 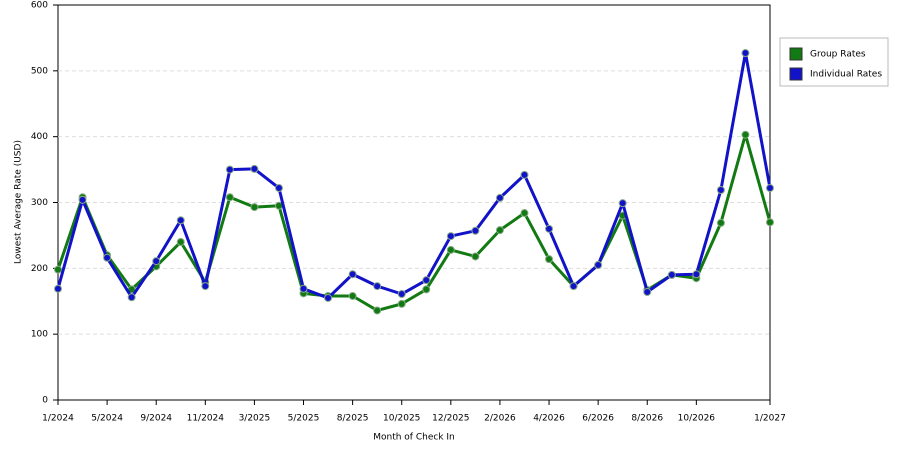 What do you see at coordinates (770, 419) in the screenshot?
I see `x-tick-label: 1/2027` at bounding box center [770, 419].